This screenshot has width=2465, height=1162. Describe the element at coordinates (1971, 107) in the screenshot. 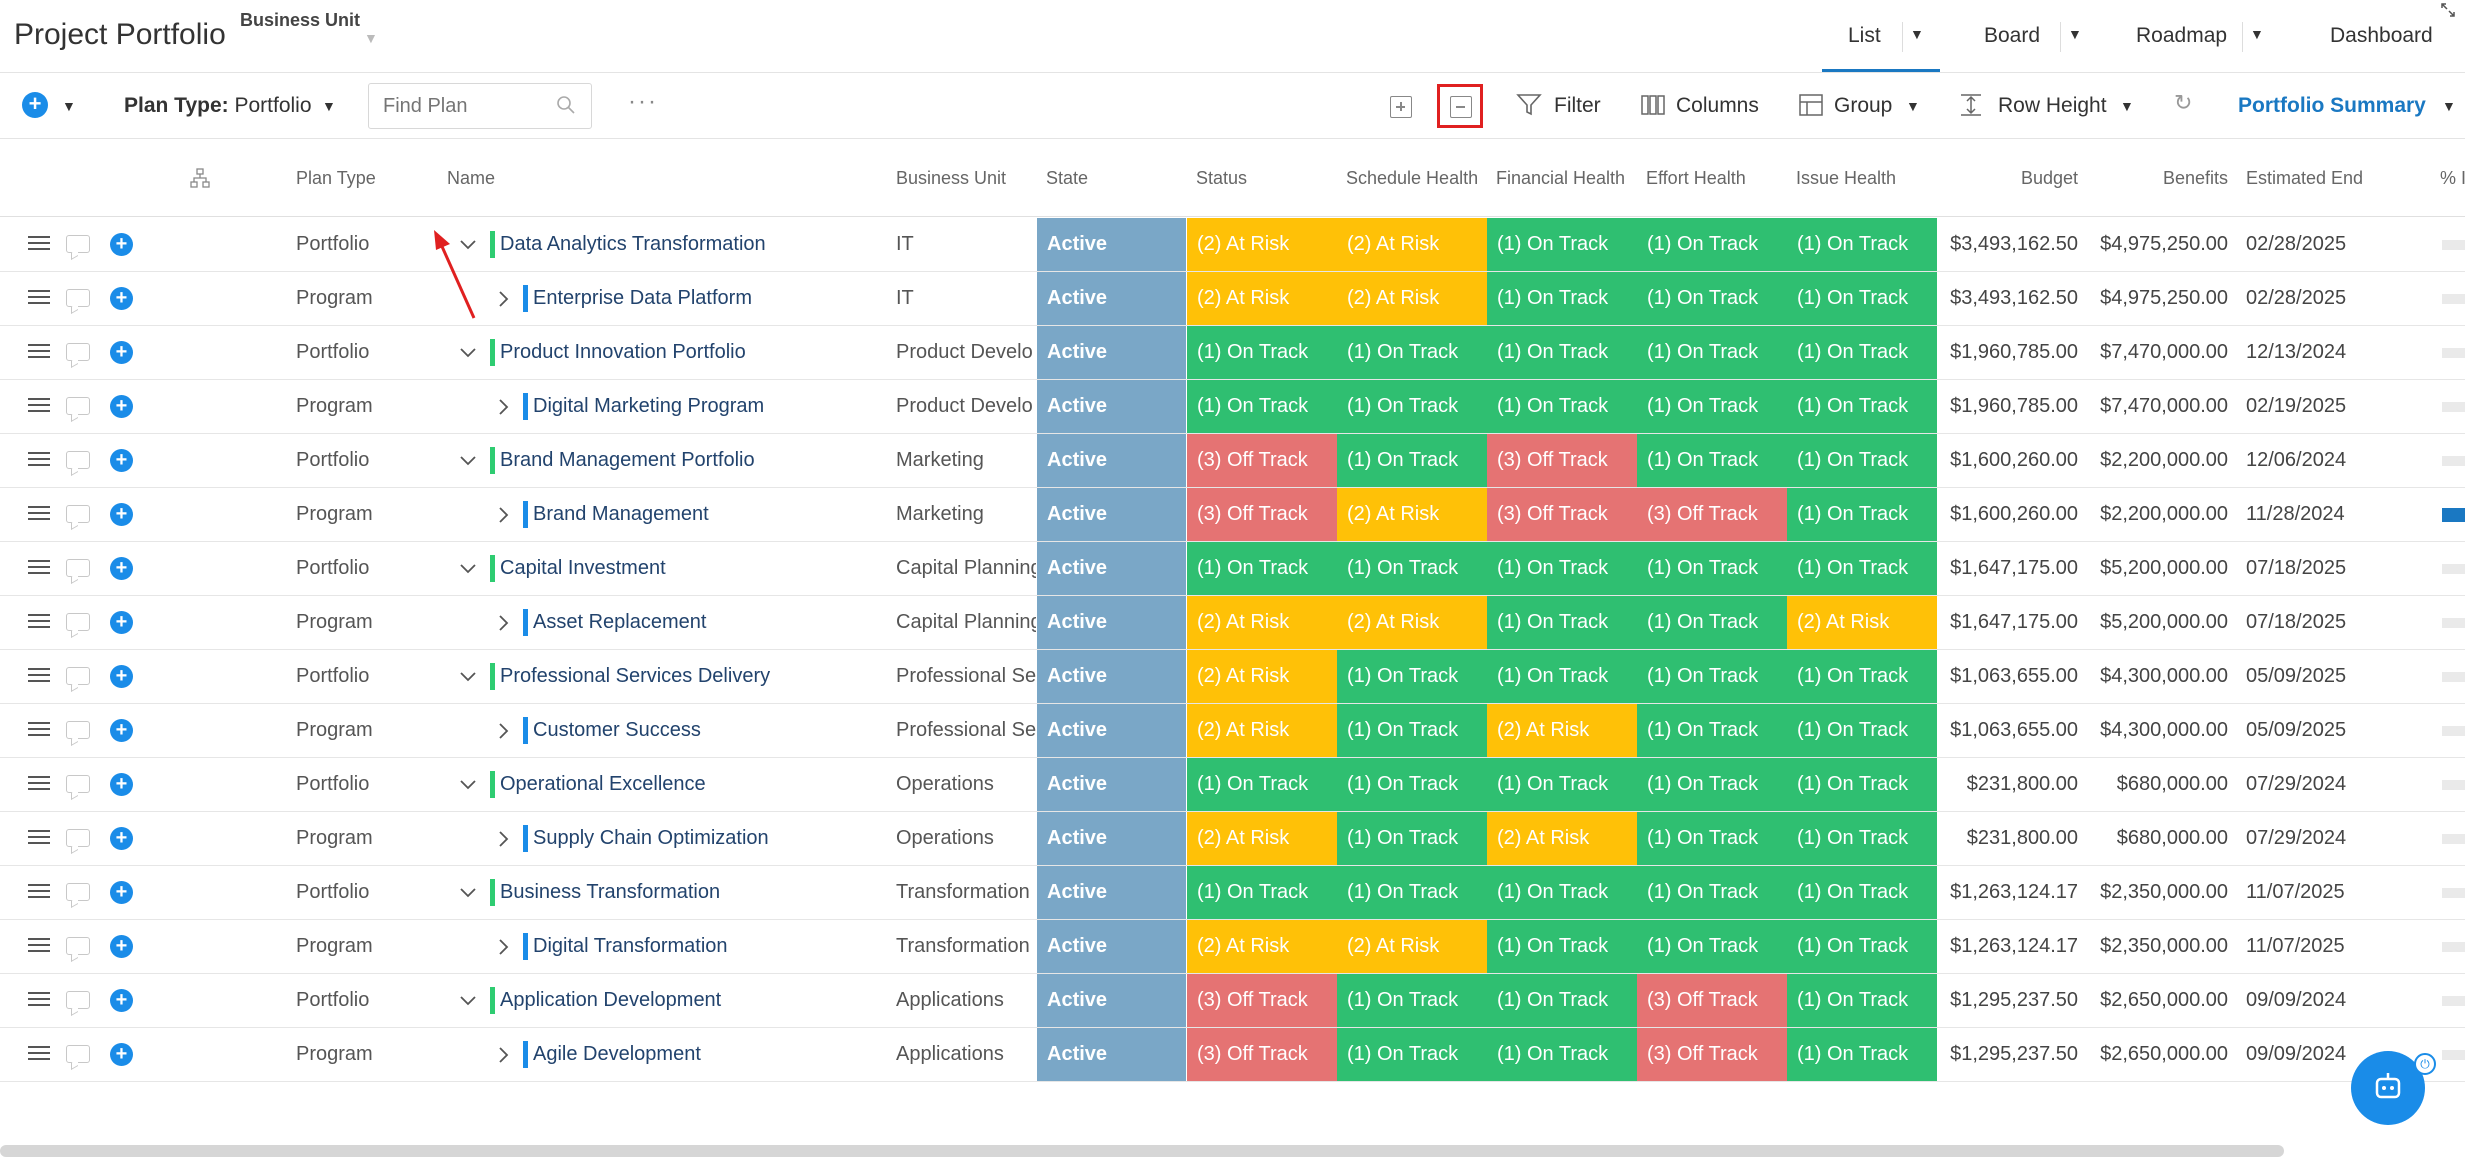

I see `row-height-icon` at that location.